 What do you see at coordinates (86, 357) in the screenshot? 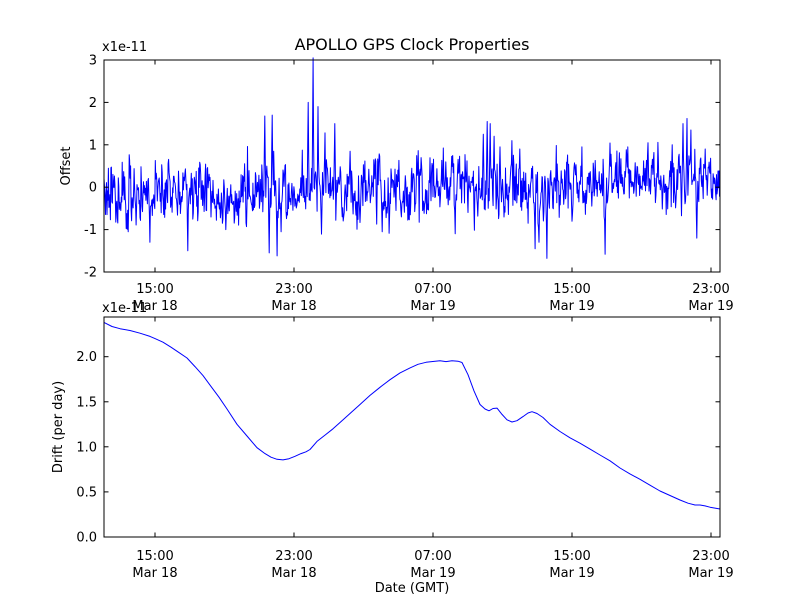
I see `y-tick-label: 2.0` at bounding box center [86, 357].